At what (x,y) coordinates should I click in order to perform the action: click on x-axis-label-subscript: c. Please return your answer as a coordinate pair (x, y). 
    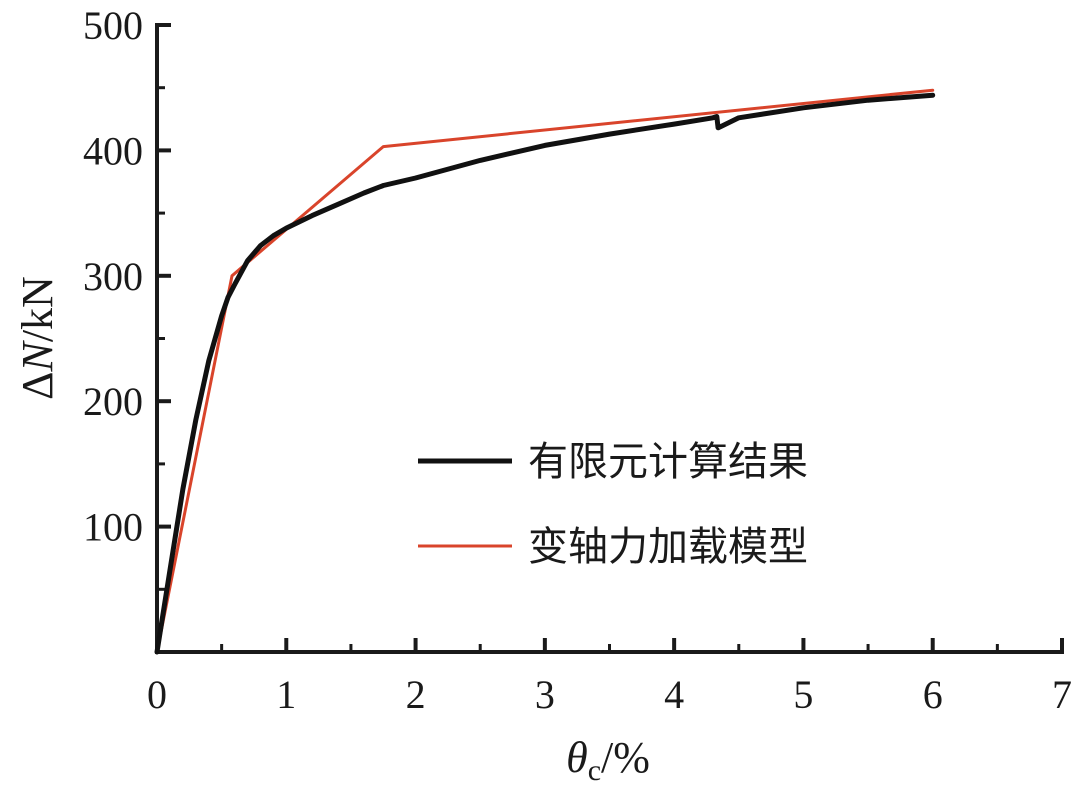
    Looking at the image, I should click on (594, 770).